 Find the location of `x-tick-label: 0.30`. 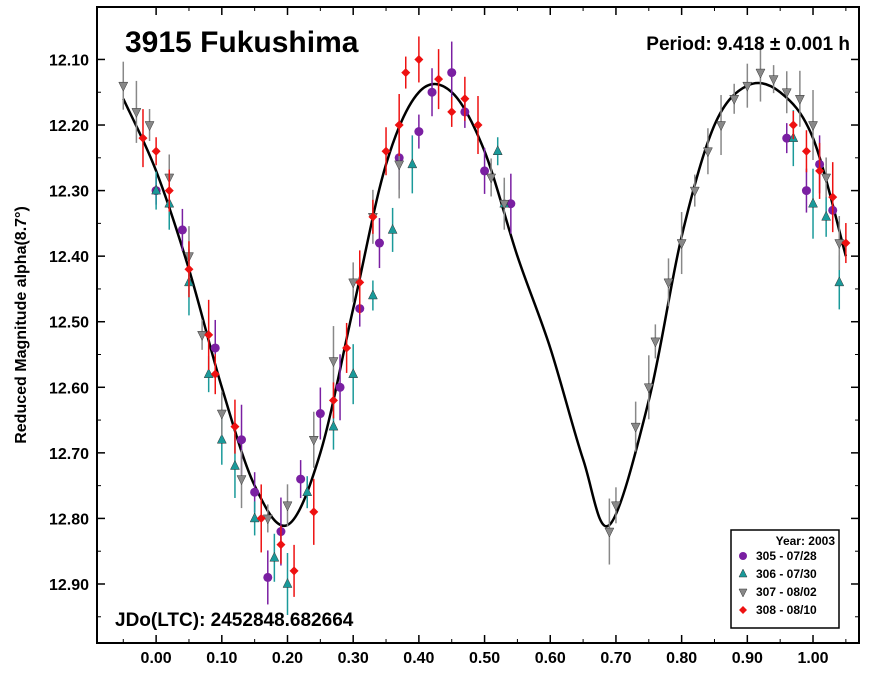

x-tick-label: 0.30 is located at coordinates (353, 658).